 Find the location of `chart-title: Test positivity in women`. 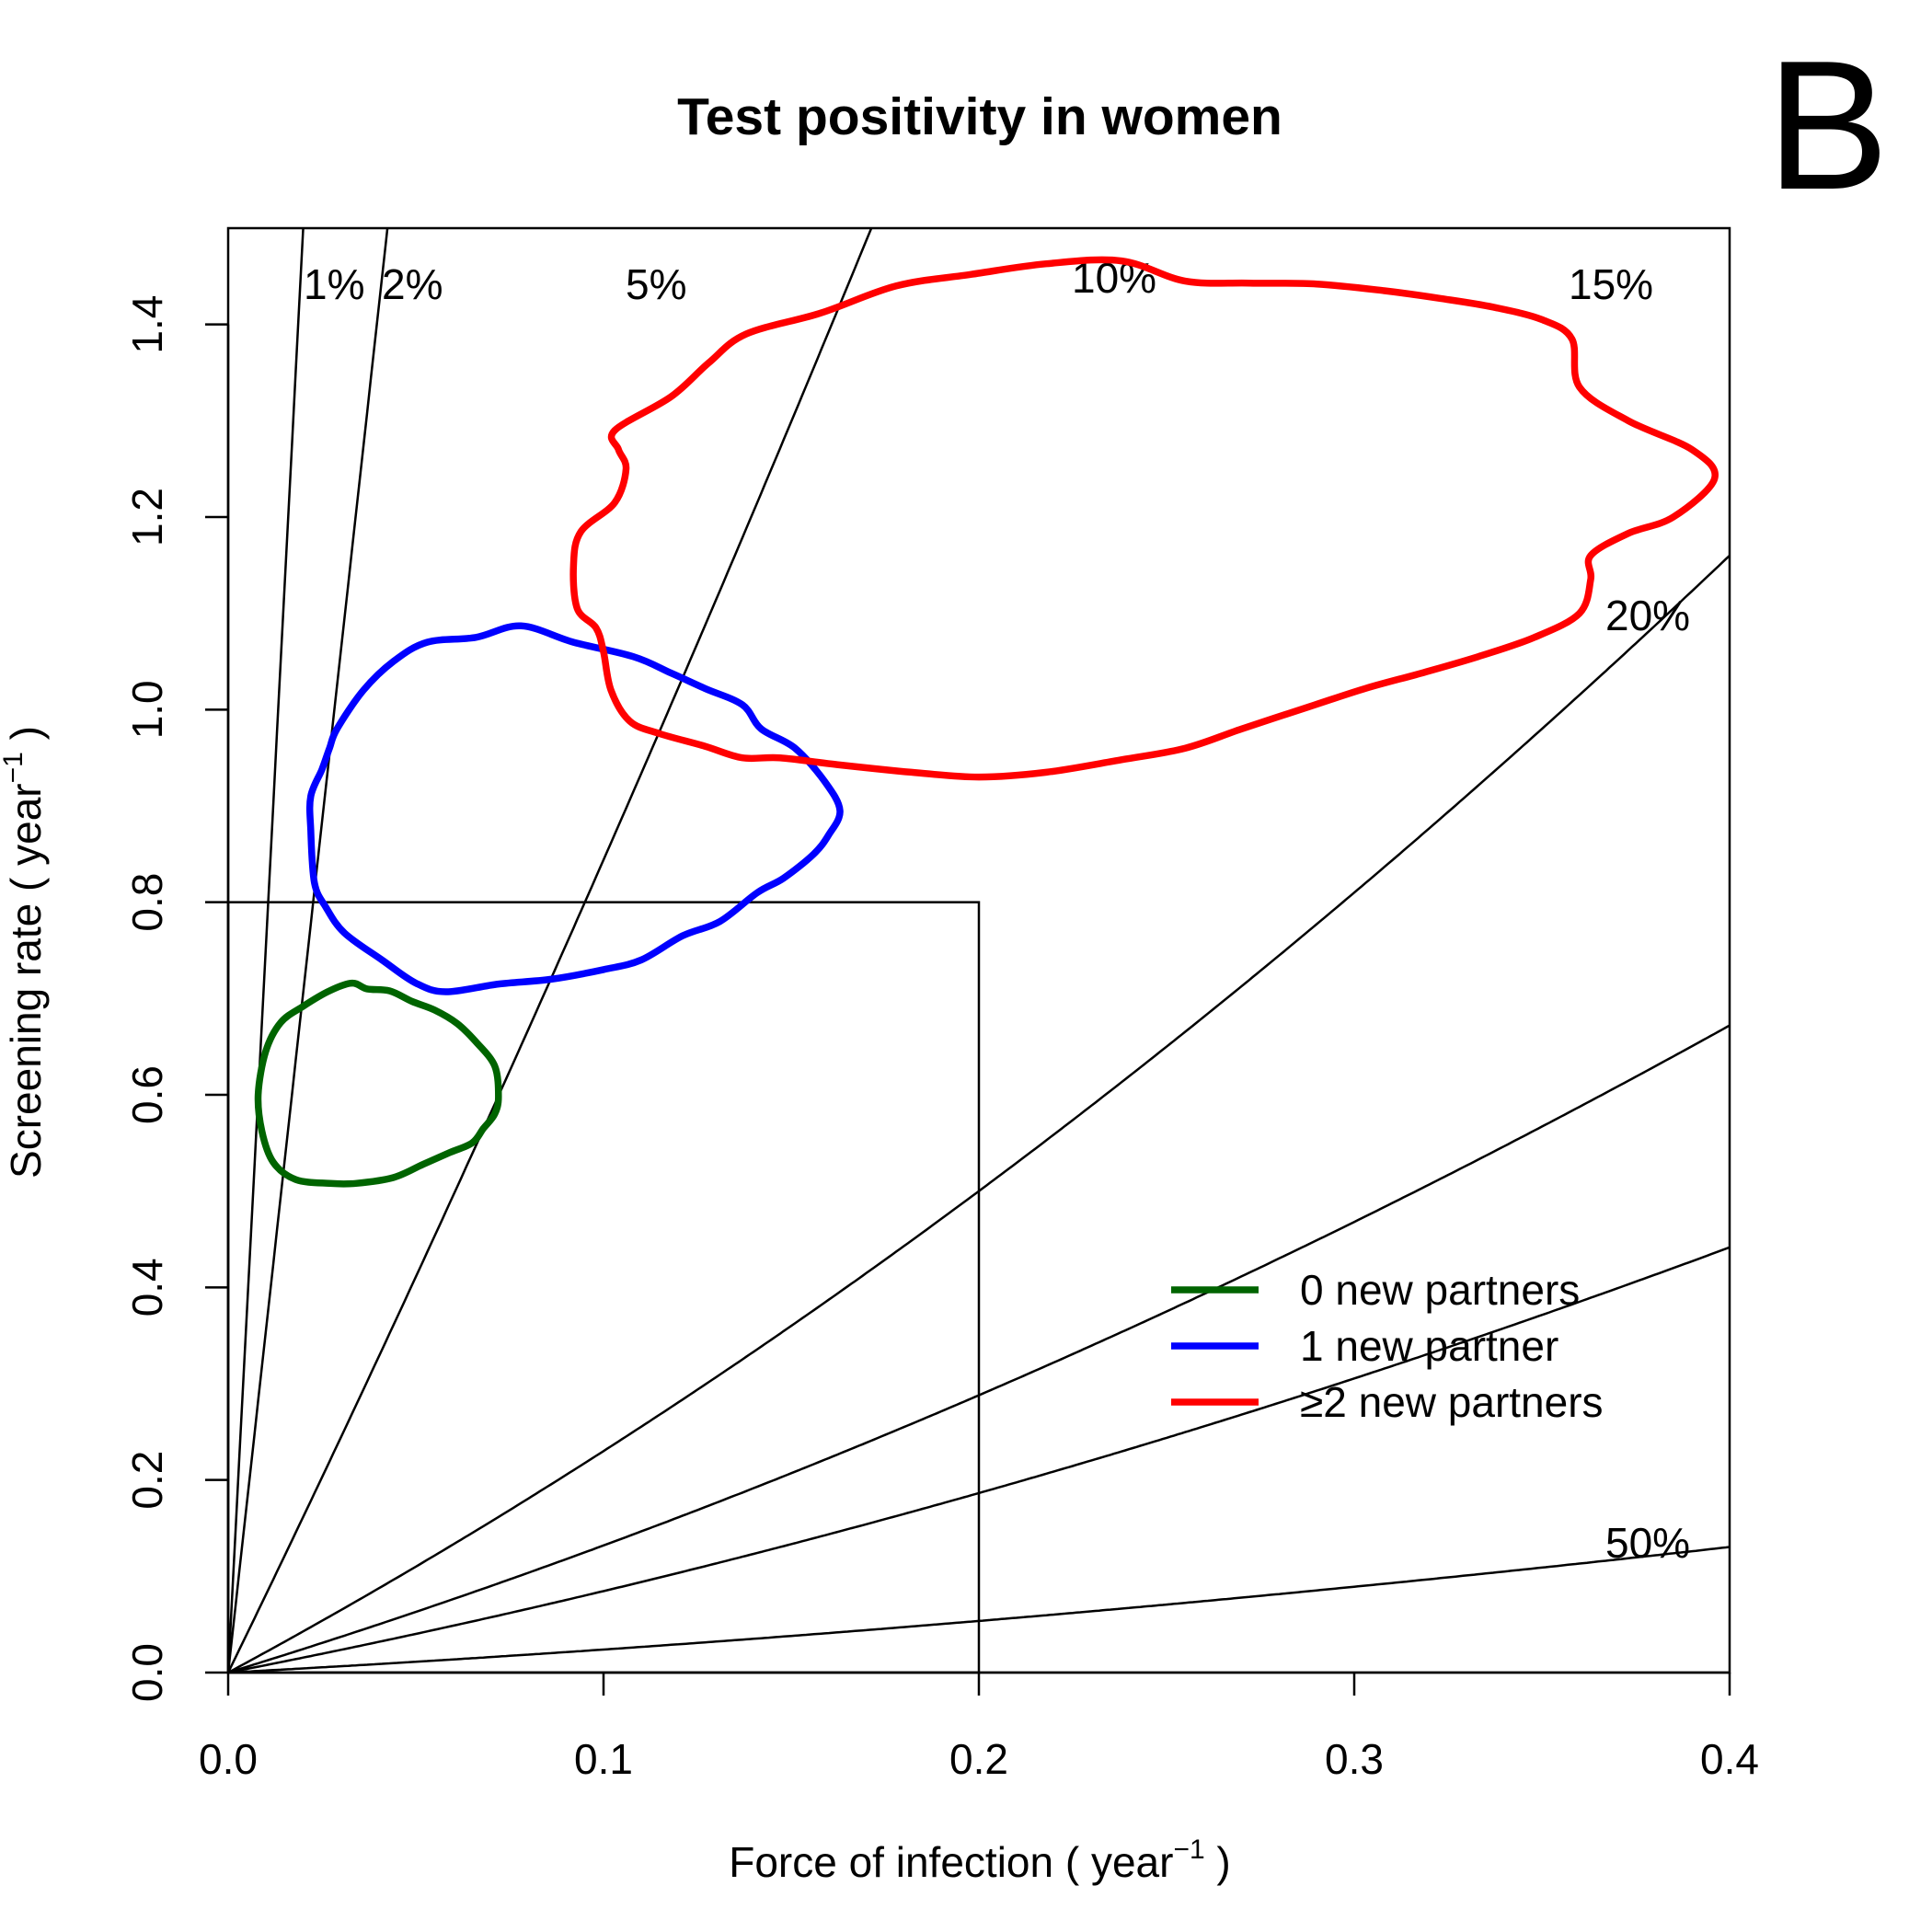

chart-title: Test positivity in women is located at coordinates (979, 116).